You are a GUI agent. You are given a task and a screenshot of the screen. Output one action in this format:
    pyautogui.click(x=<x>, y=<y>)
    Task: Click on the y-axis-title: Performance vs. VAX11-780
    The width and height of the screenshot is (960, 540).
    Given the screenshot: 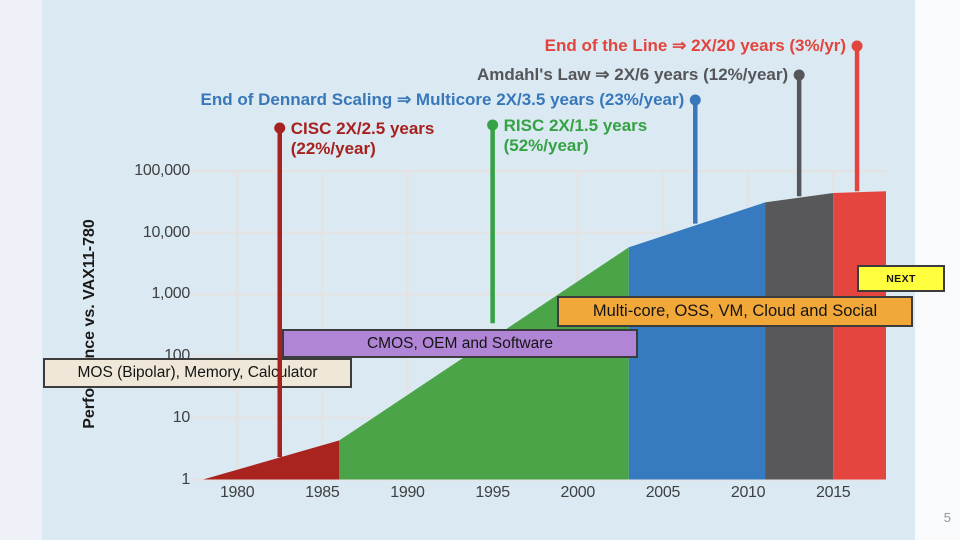 What is the action you would take?
    pyautogui.click(x=89, y=324)
    